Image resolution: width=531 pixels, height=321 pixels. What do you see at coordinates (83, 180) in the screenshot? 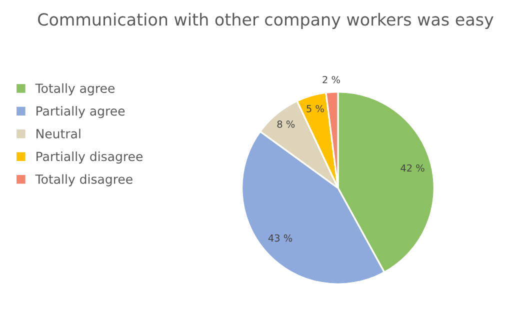
I see `legend-label: Totally disagree` at bounding box center [83, 180].